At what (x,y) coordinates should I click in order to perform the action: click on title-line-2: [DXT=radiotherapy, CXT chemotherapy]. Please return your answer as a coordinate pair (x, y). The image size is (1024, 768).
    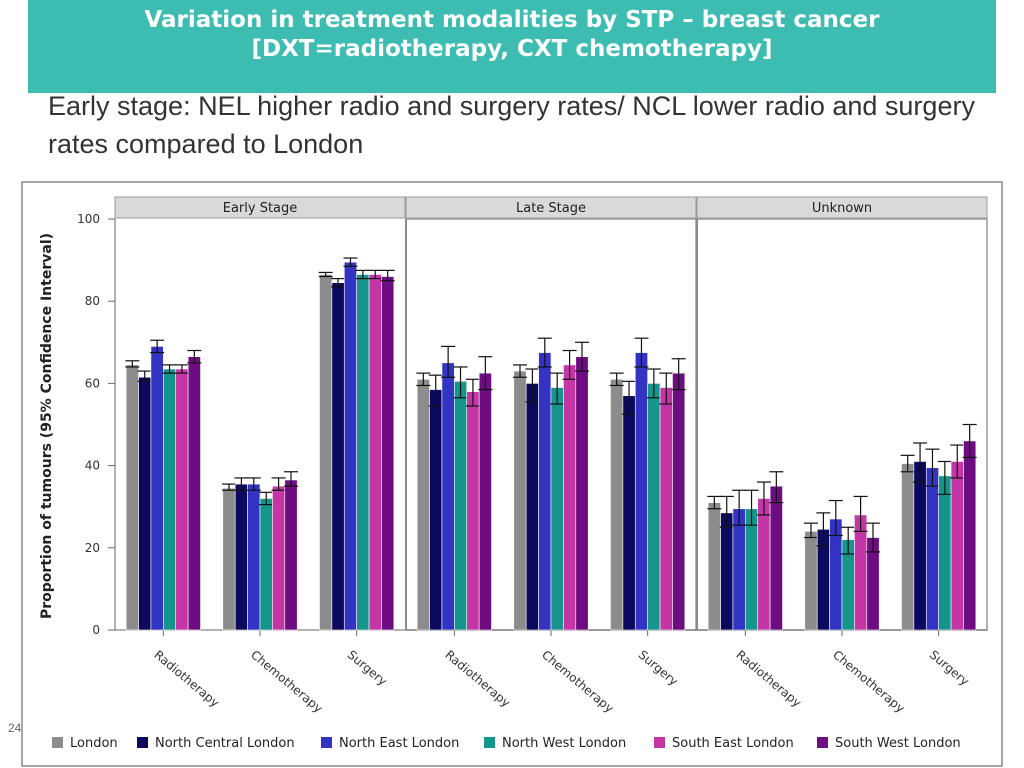
    Looking at the image, I should click on (512, 49).